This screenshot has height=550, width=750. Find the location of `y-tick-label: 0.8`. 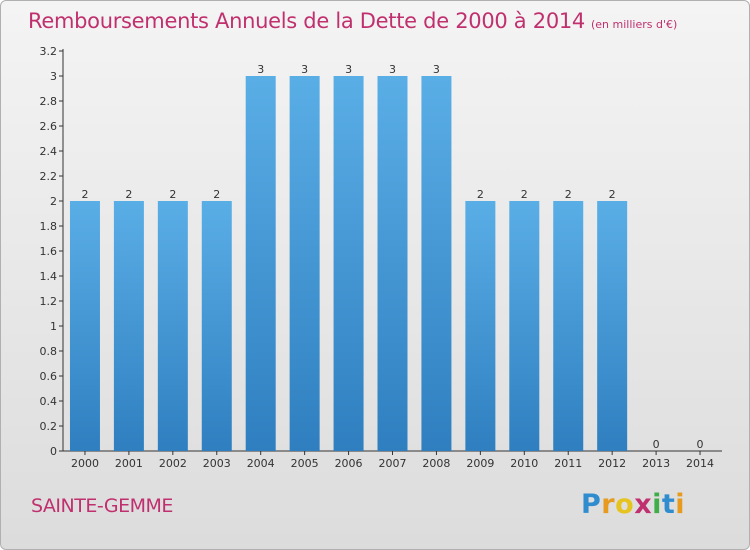

y-tick-label: 0.8 is located at coordinates (49, 351).